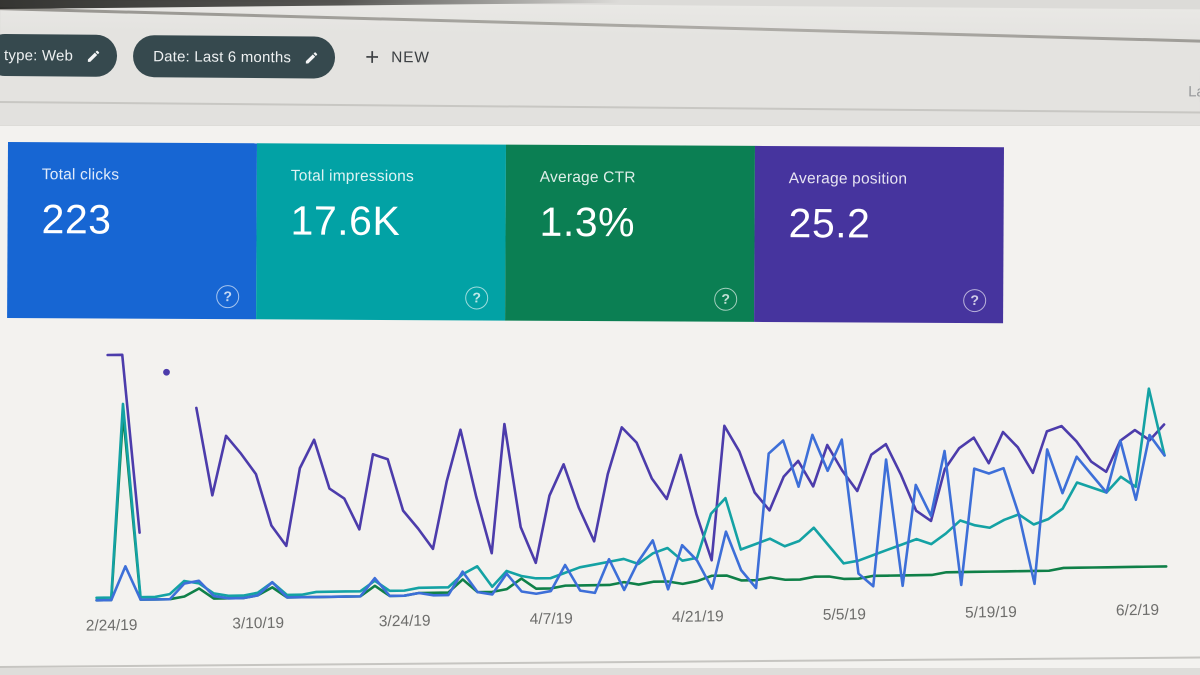  Describe the element at coordinates (166, 372) in the screenshot. I see `data-point` at that location.